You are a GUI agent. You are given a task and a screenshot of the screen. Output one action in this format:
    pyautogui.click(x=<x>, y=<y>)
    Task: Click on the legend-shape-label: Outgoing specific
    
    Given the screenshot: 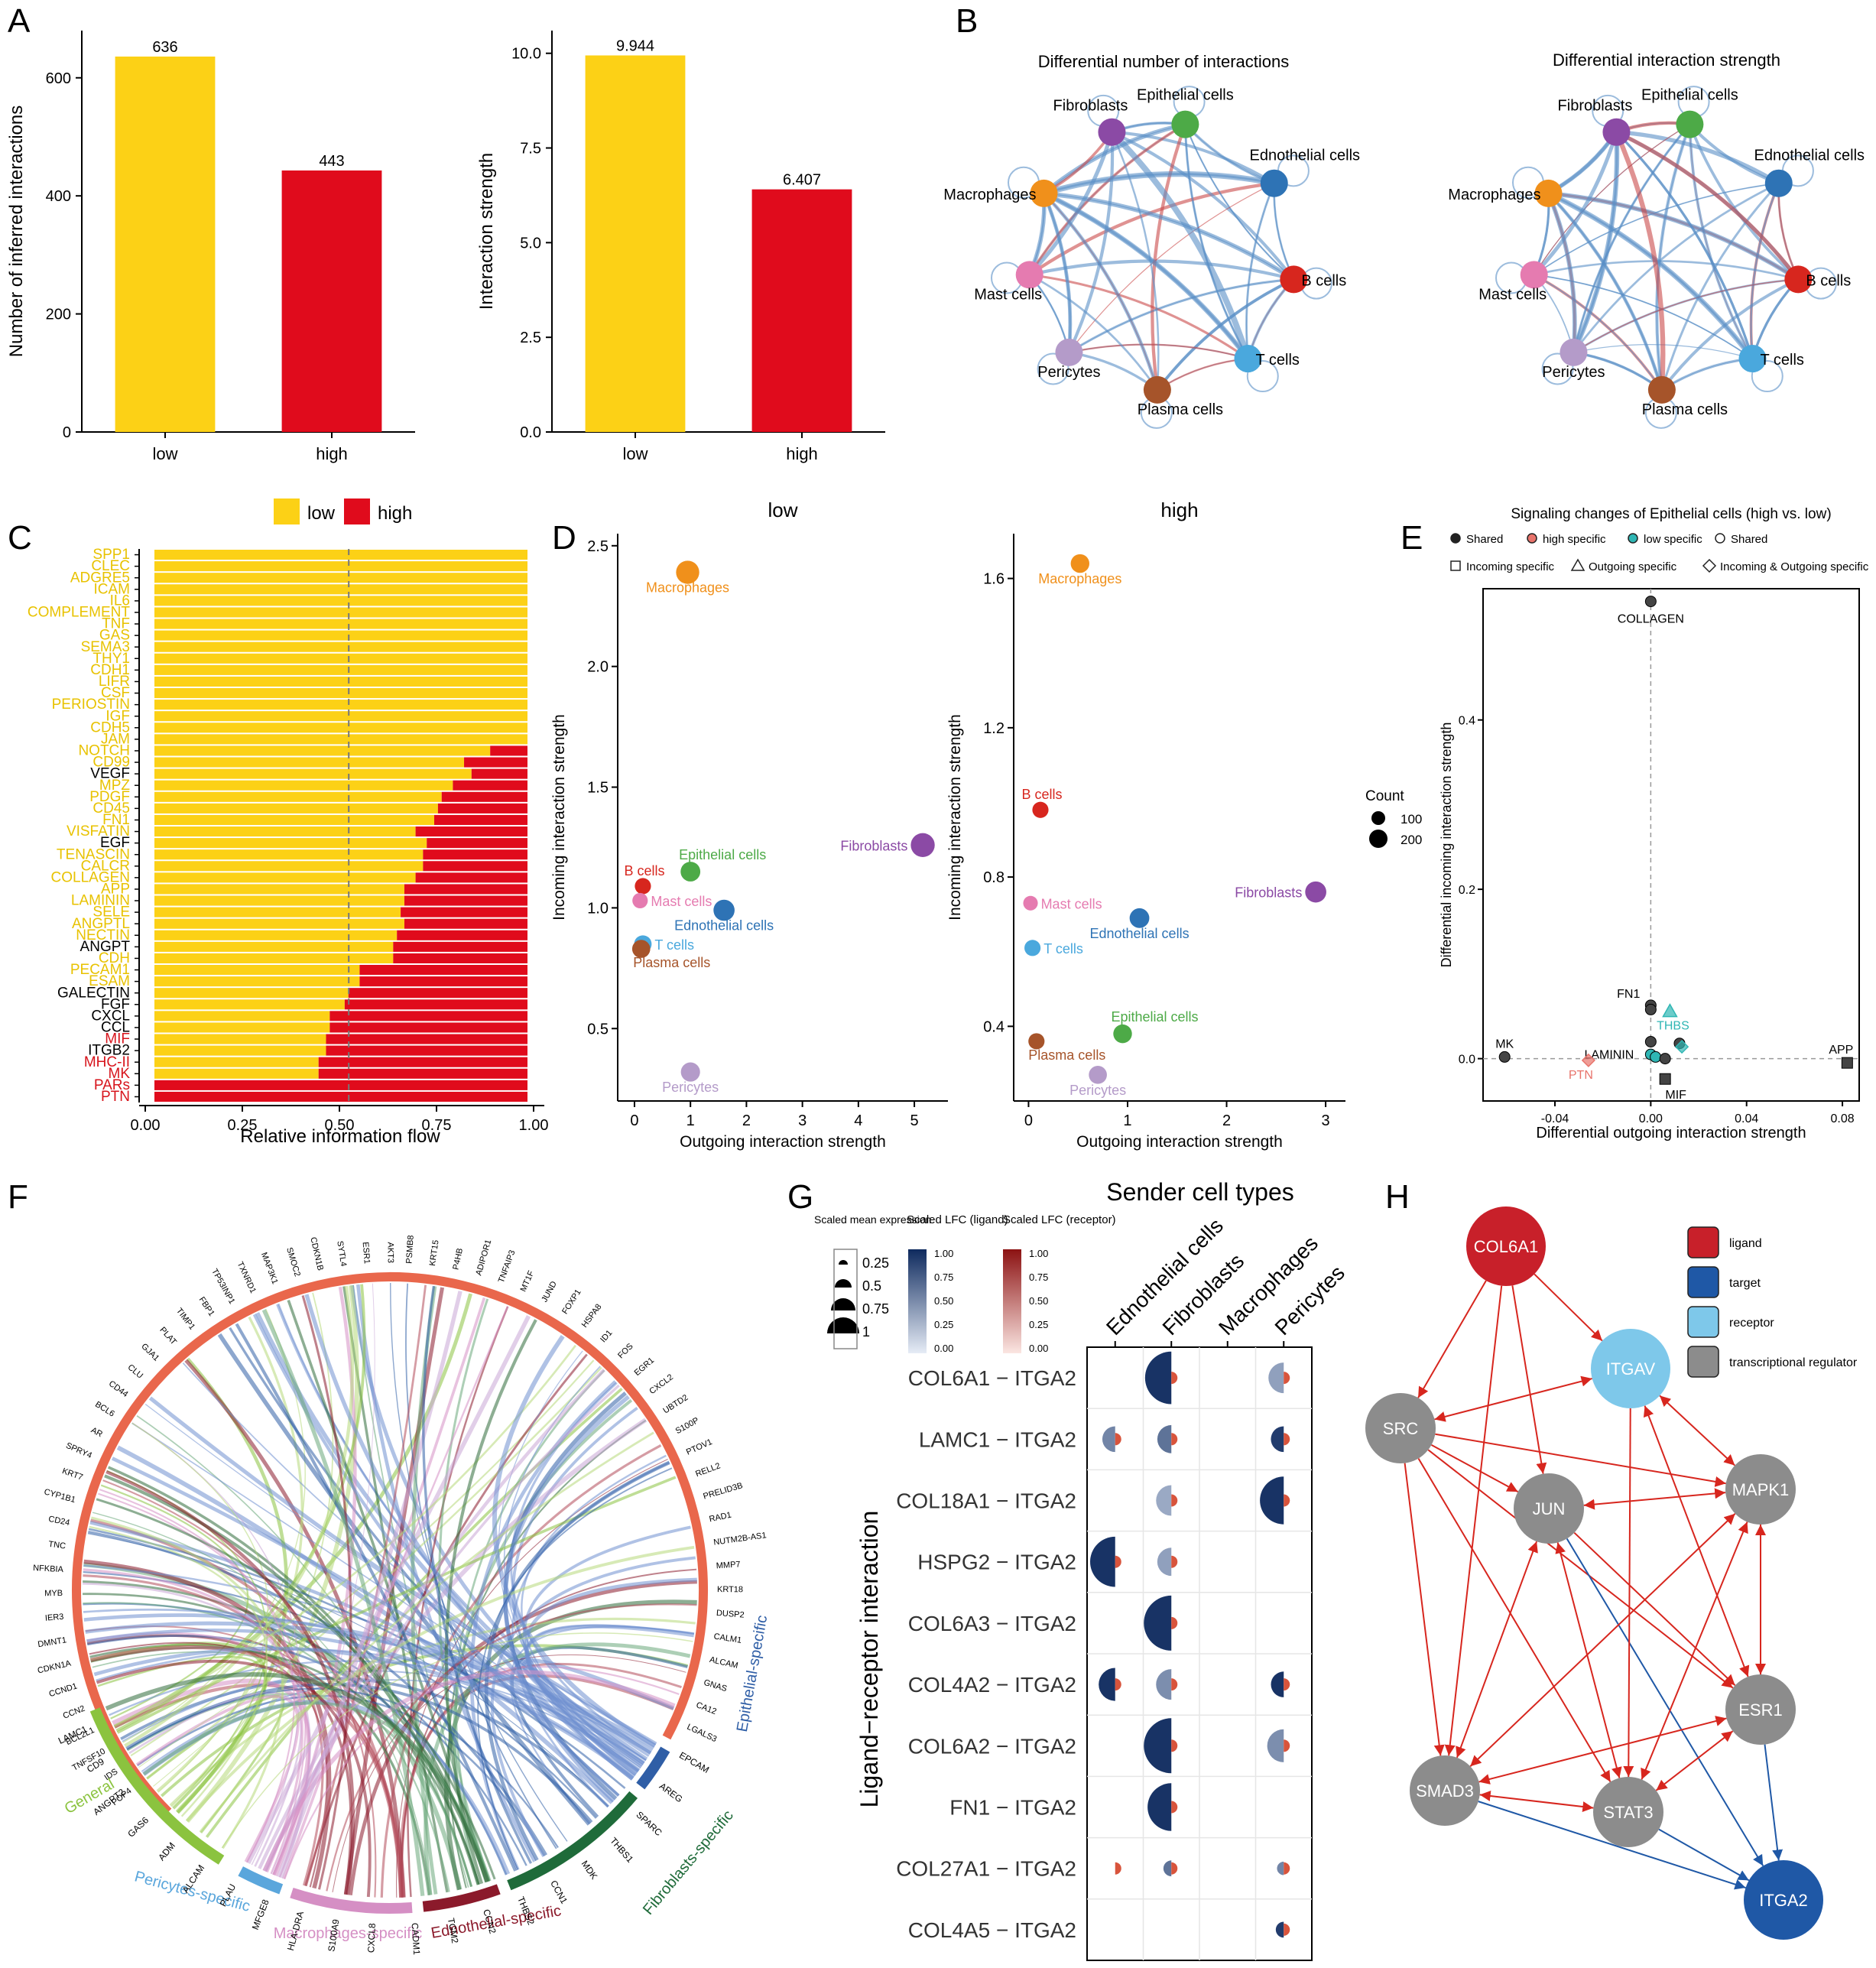 What is the action you would take?
    pyautogui.click(x=1633, y=566)
    